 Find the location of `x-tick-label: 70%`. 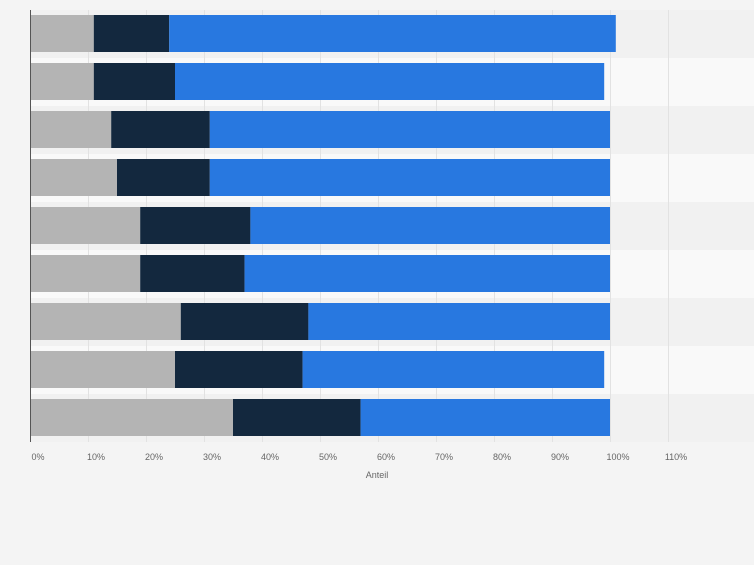

x-tick-label: 70% is located at coordinates (444, 457).